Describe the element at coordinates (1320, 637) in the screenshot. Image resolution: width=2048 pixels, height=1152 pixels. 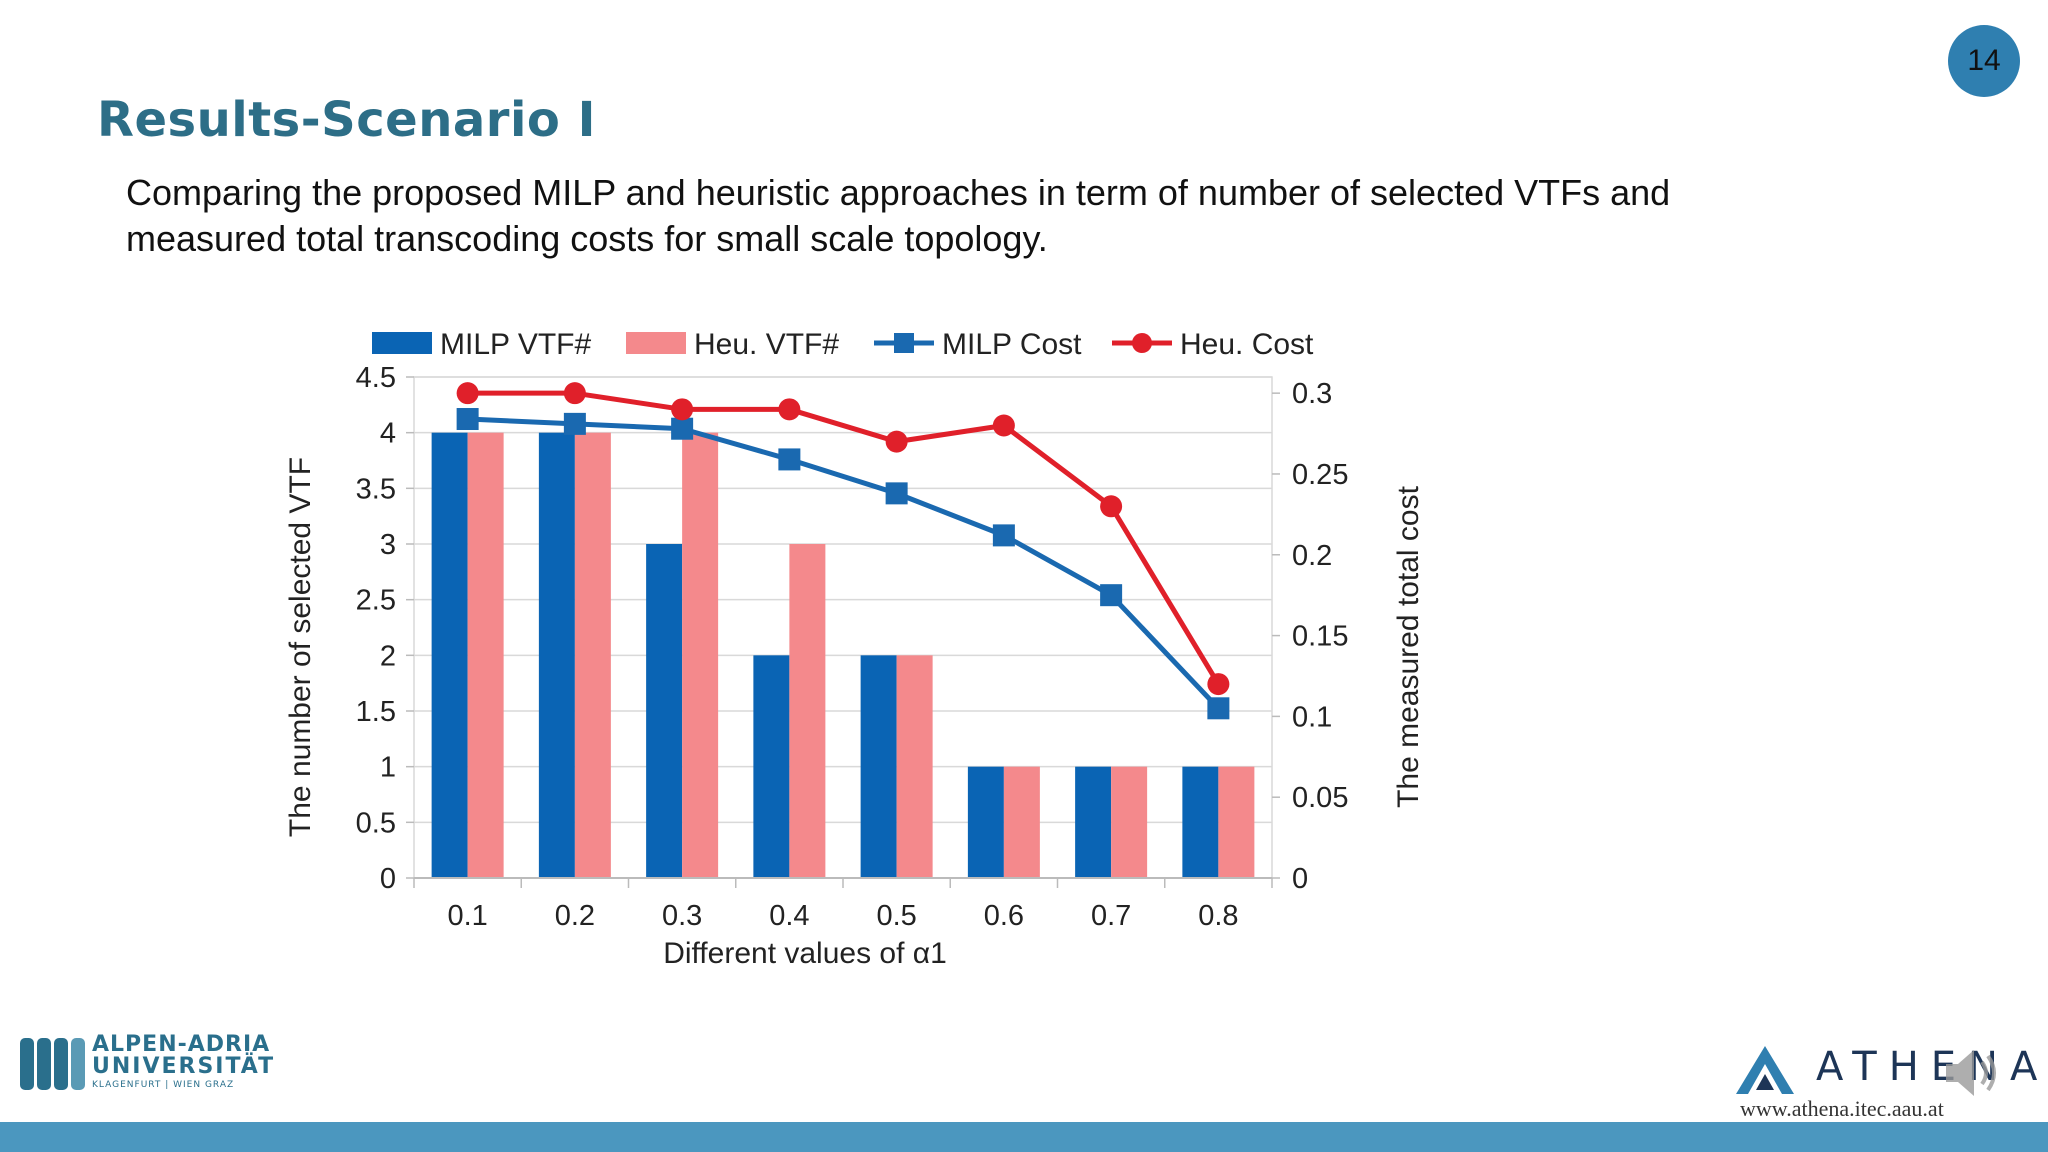
I see `y2-tick-label: 0.15` at that location.